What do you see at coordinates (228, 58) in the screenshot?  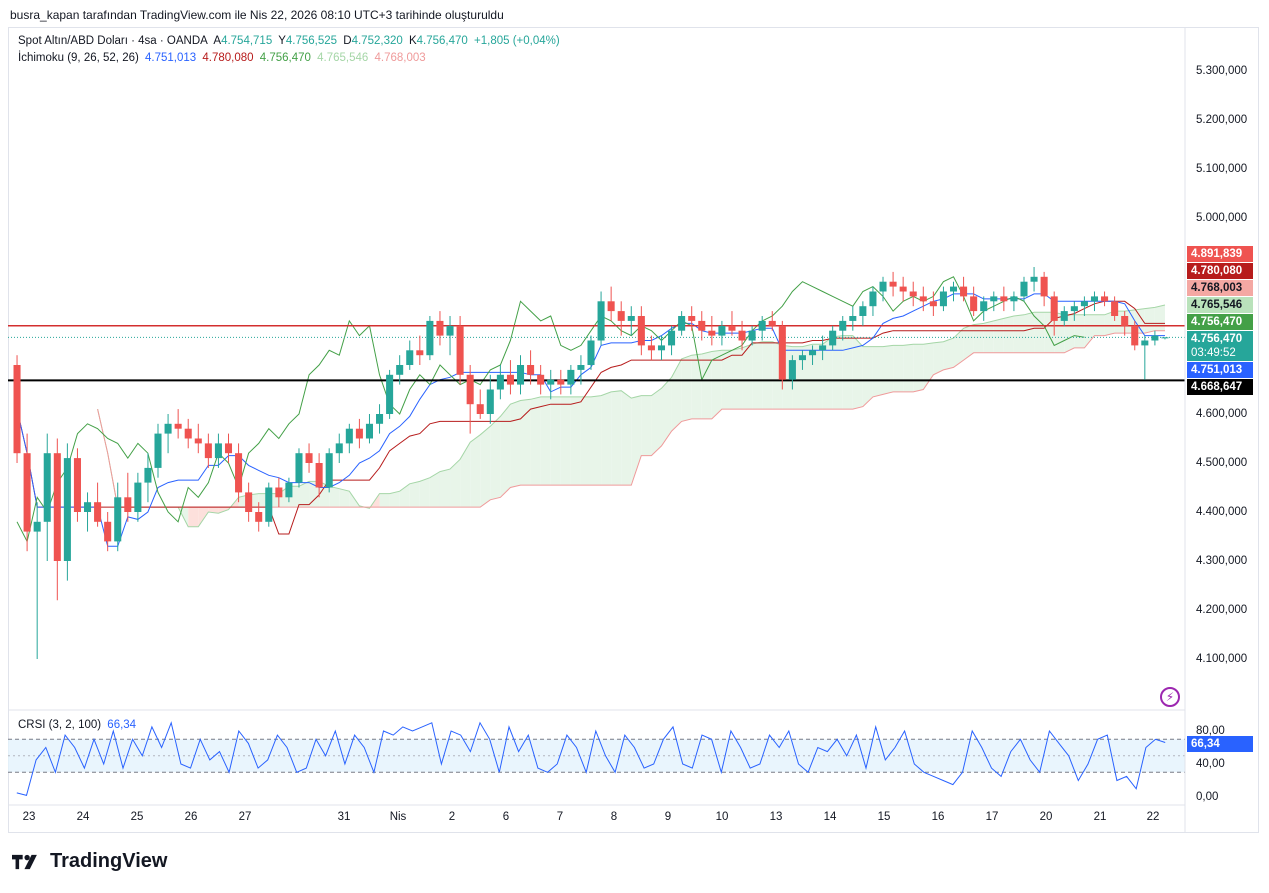 I see `kijun-value: 4.780,080` at bounding box center [228, 58].